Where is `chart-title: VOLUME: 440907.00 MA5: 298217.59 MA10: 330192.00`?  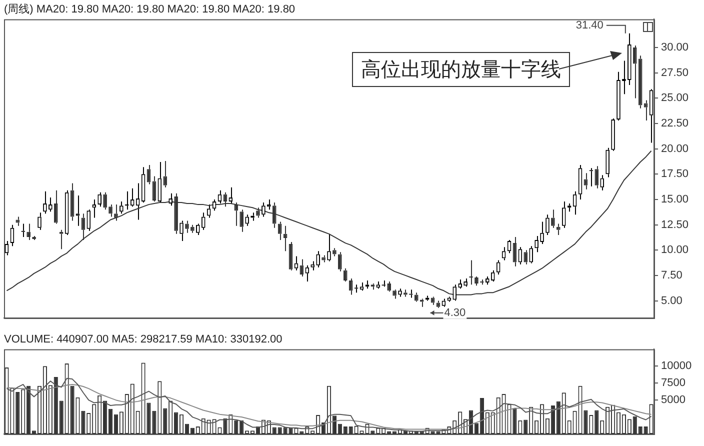
chart-title: VOLUME: 440907.00 MA5: 298217.59 MA10: 330192.00 is located at coordinates (143, 340).